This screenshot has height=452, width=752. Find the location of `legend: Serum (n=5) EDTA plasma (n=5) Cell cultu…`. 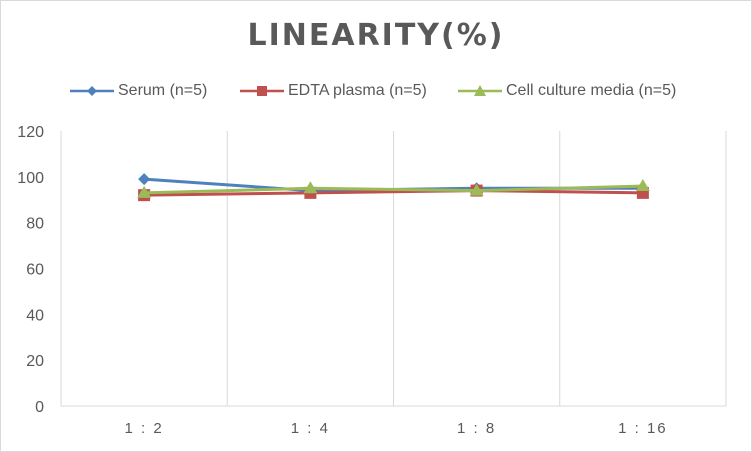

legend: Serum (n=5) EDTA plasma (n=5) Cell cultu… is located at coordinates (376, 91).